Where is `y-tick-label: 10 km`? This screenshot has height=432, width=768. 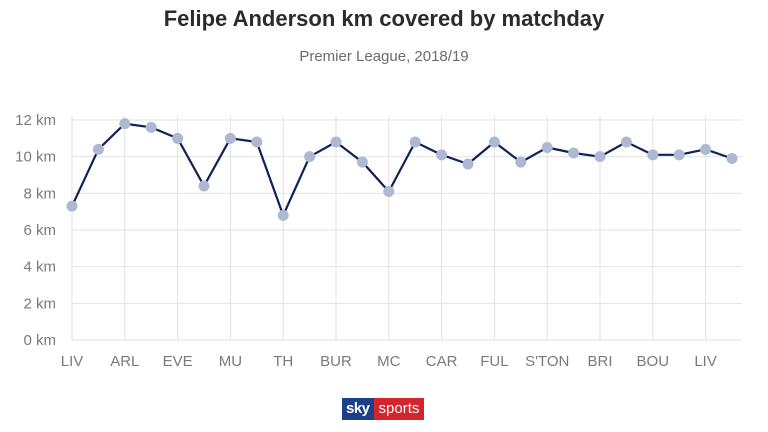 y-tick-label: 10 km is located at coordinates (35, 157).